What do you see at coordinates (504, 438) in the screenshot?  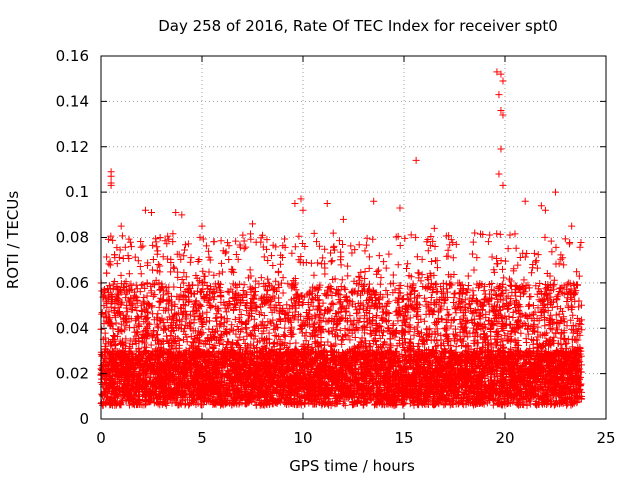 I see `x-tick-label: 20` at bounding box center [504, 438].